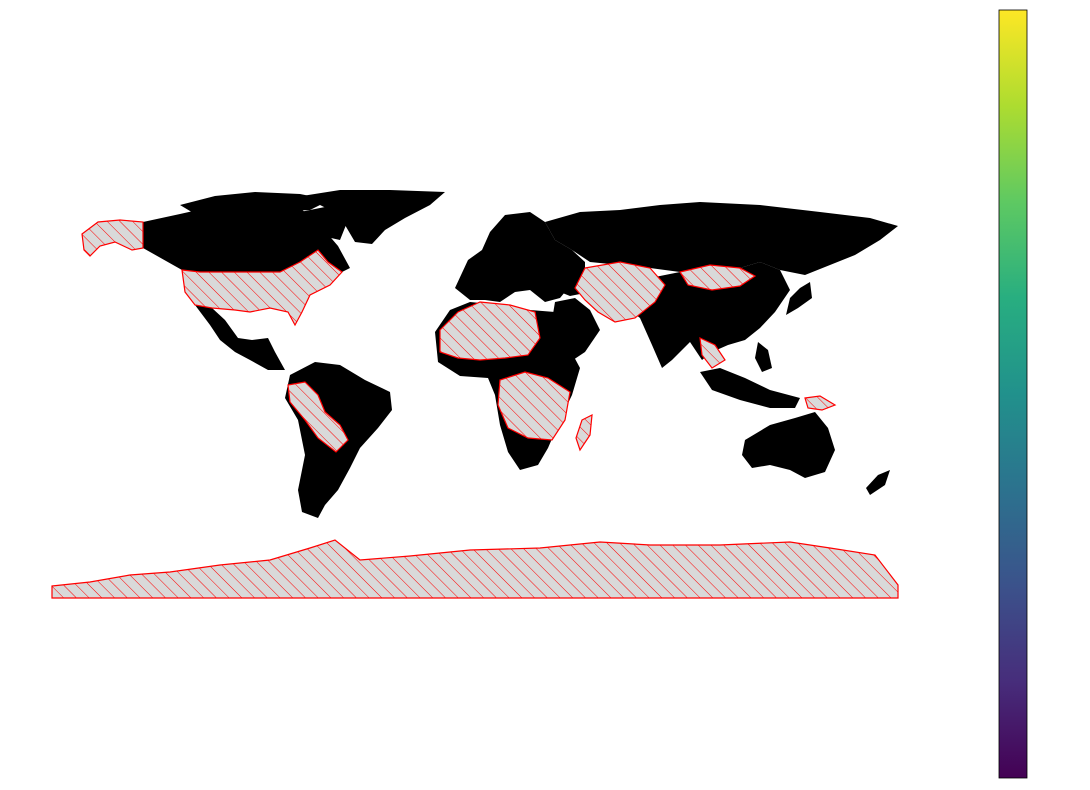 The height and width of the screenshot is (790, 1090). Describe the element at coordinates (820, 403) in the screenshot. I see `region-new-guinea-nodata` at that location.